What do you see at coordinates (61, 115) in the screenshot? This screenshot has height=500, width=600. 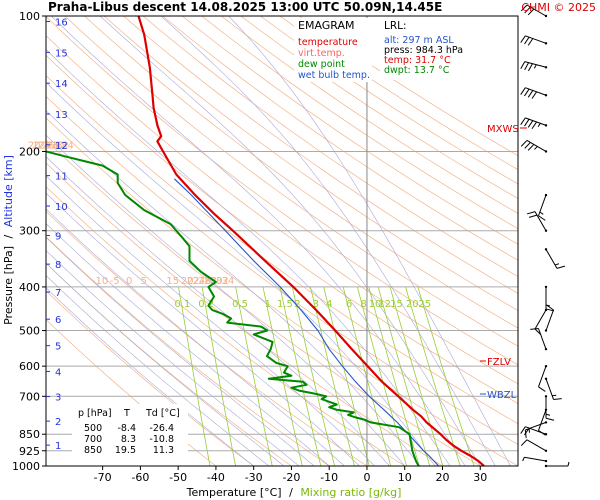 I see `alt-tick-label: 13` at bounding box center [61, 115].